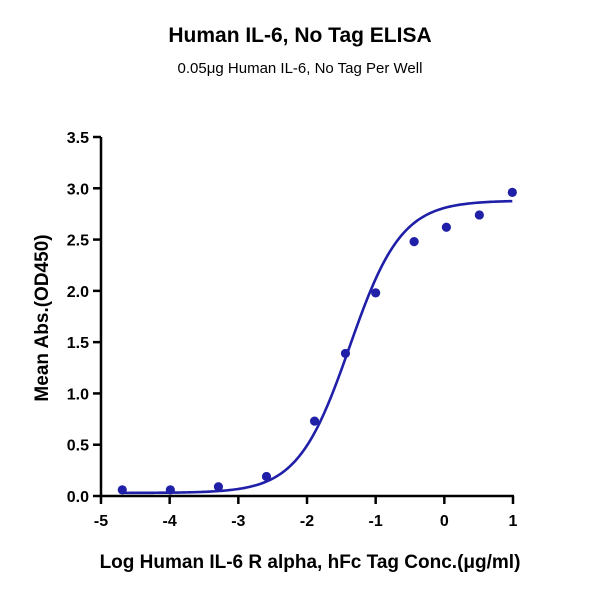 This screenshot has height=600, width=600. What do you see at coordinates (513, 521) in the screenshot?
I see `x-tick-label: 1` at bounding box center [513, 521].